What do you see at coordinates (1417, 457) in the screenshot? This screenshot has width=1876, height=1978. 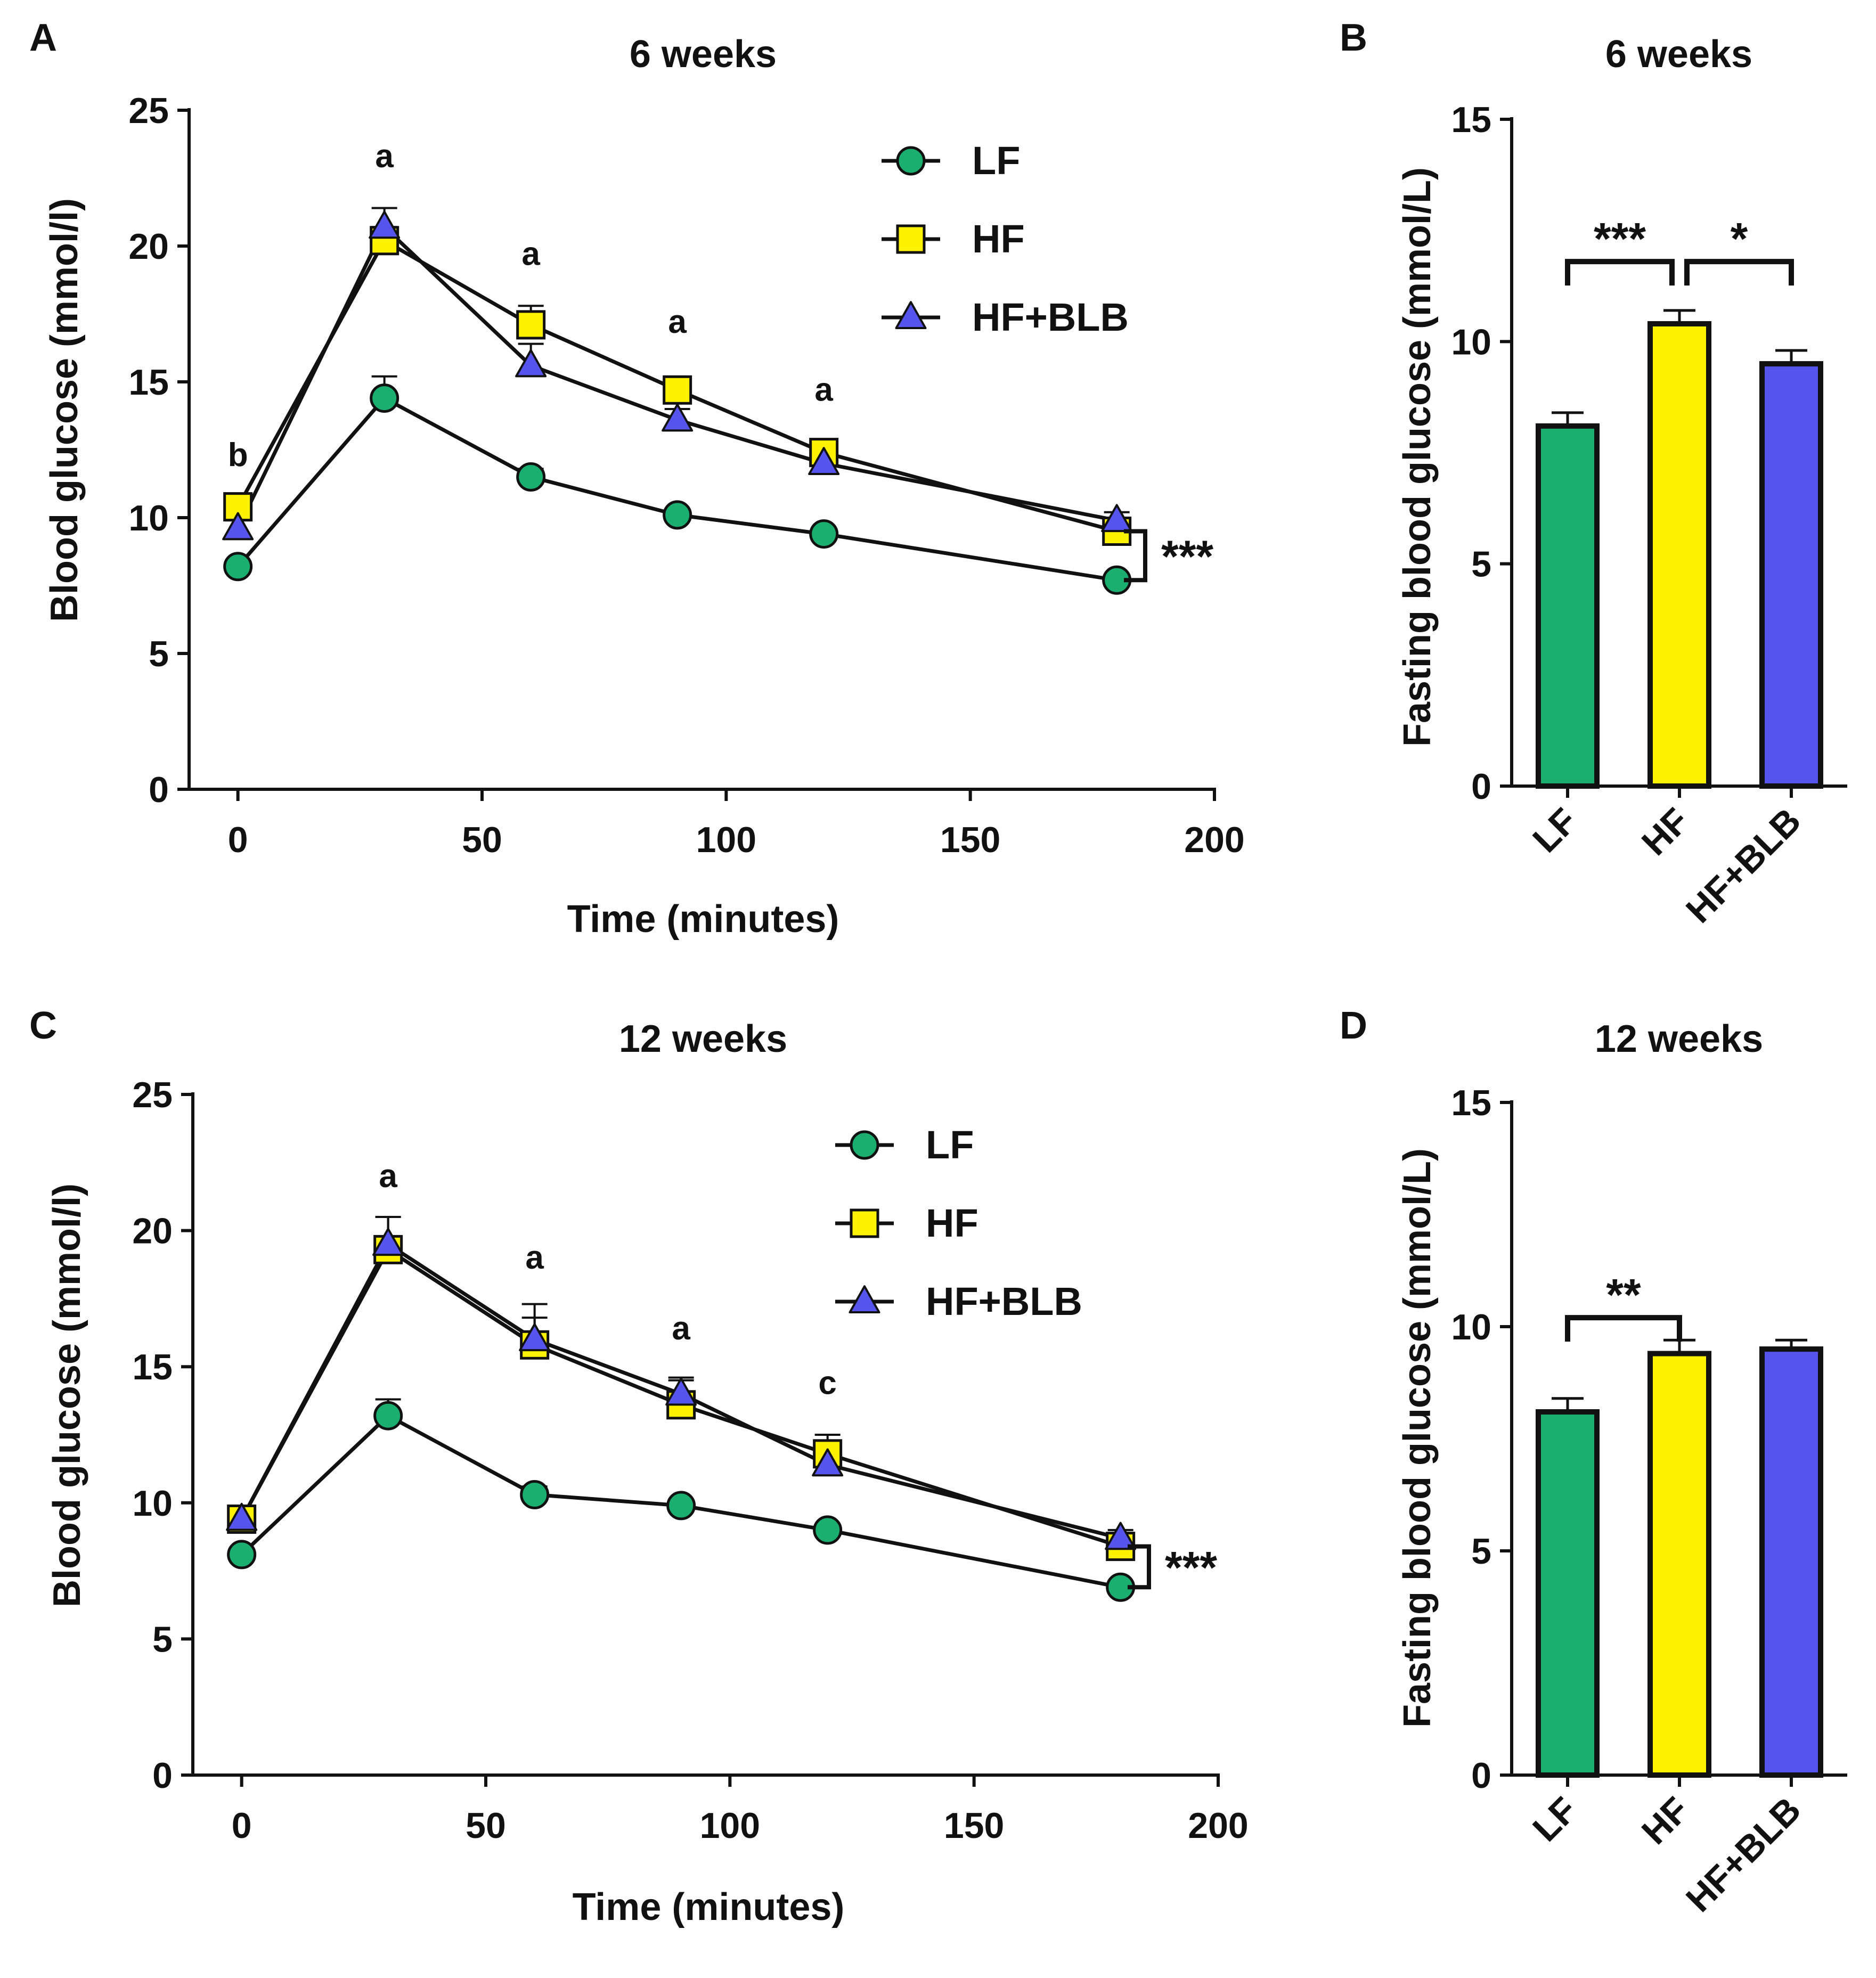 I see `panel-b-y-axis-label: Fasting blood glucose (mmol/L)` at bounding box center [1417, 457].